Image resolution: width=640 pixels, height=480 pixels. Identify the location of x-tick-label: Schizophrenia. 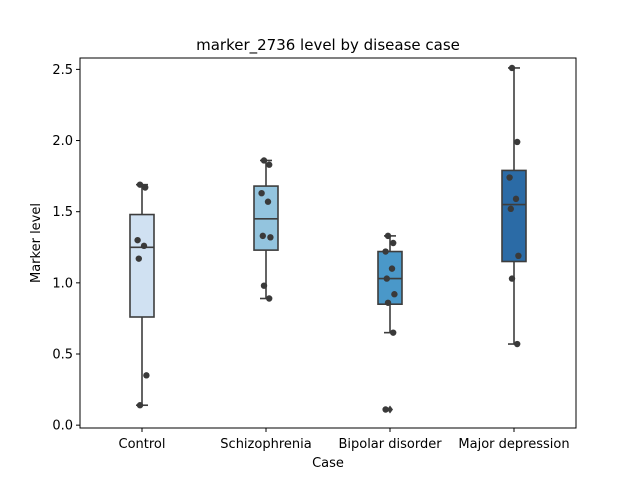
(265, 444).